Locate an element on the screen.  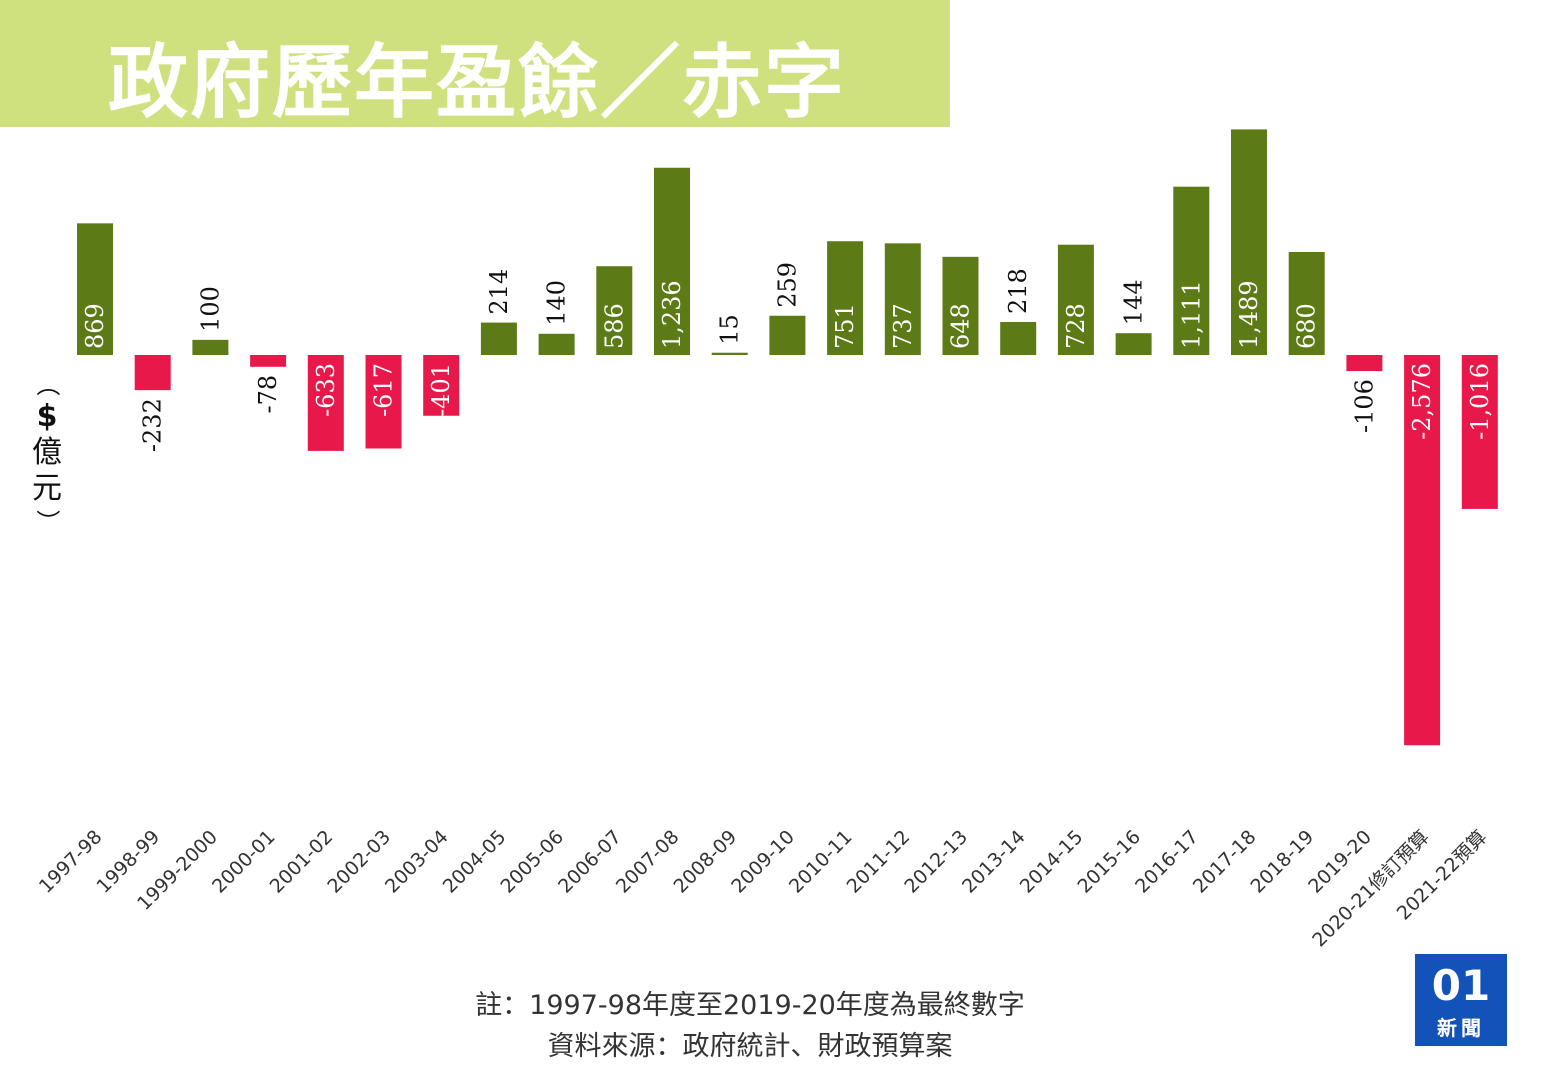
tick-label-2001-02: 2001-02 is located at coordinates (302, 862).